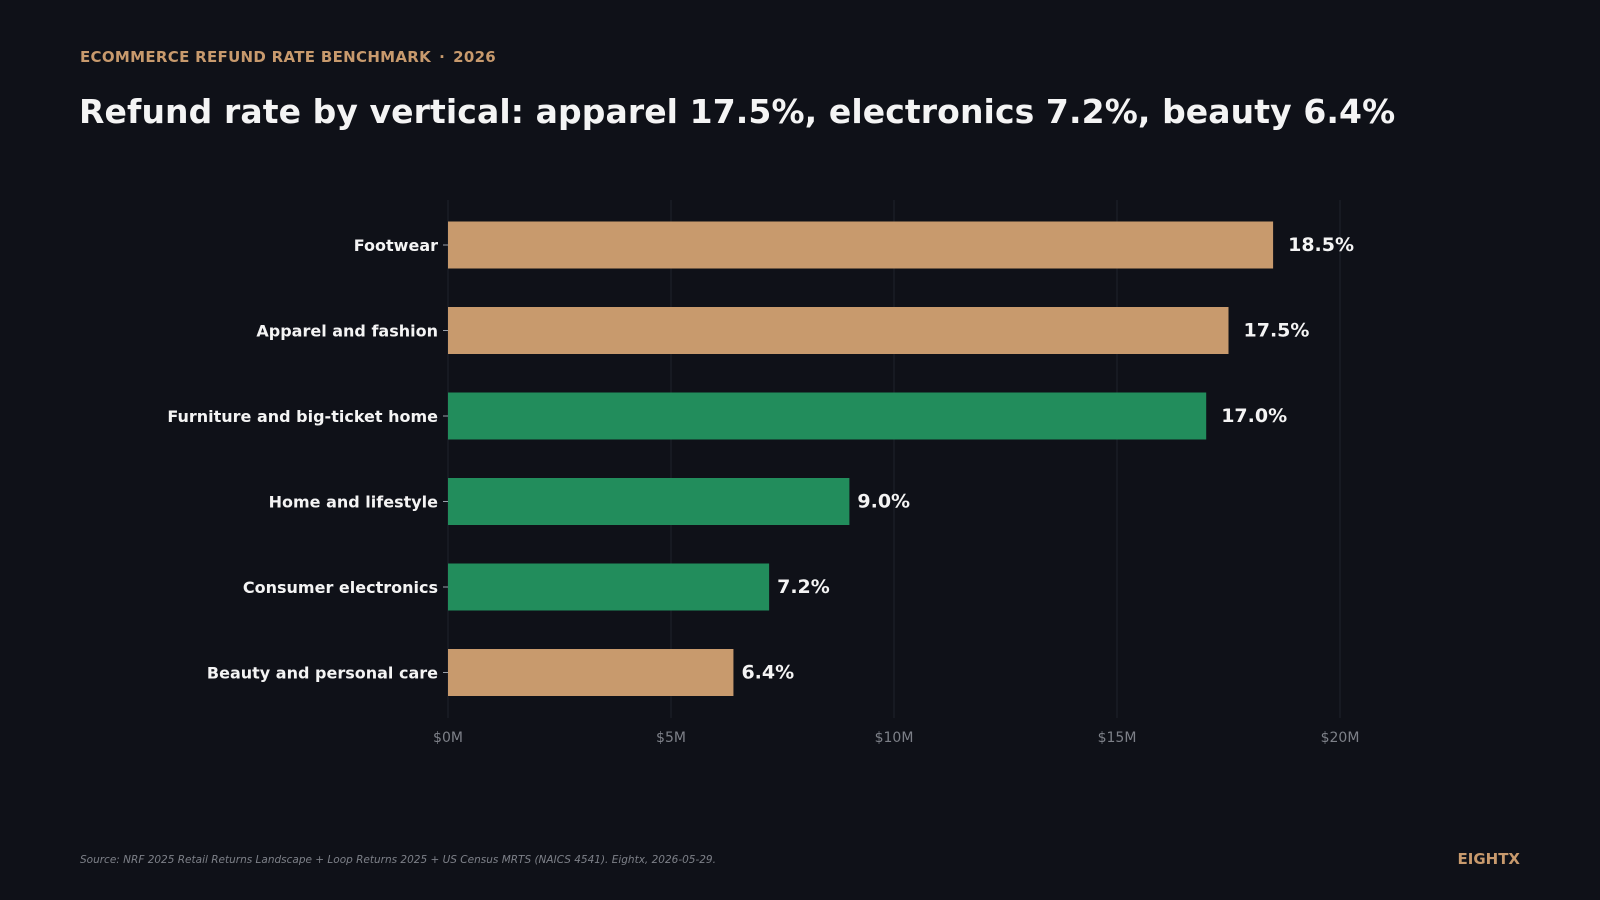 This screenshot has height=900, width=1600. I want to click on category-label-2: Furniture and big-ticket home, so click(302, 416).